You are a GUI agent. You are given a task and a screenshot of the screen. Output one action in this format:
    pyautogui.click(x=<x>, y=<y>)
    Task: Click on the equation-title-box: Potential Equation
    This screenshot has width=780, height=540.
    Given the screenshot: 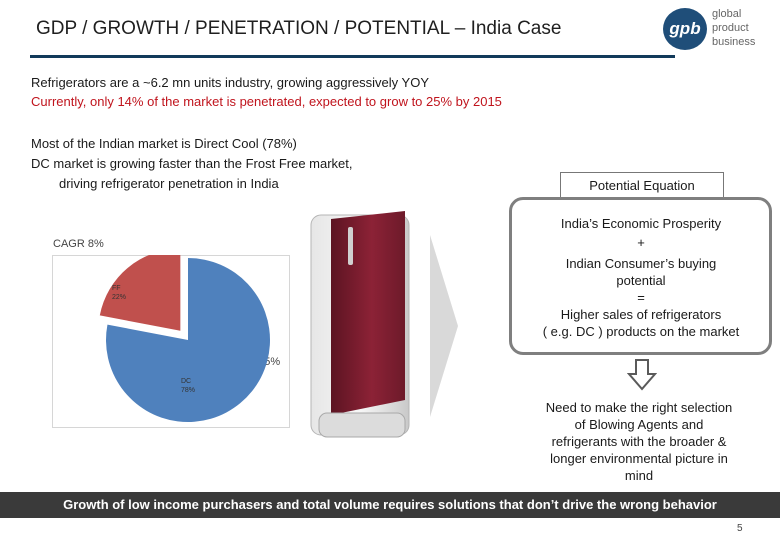 What is the action you would take?
    pyautogui.click(x=642, y=184)
    